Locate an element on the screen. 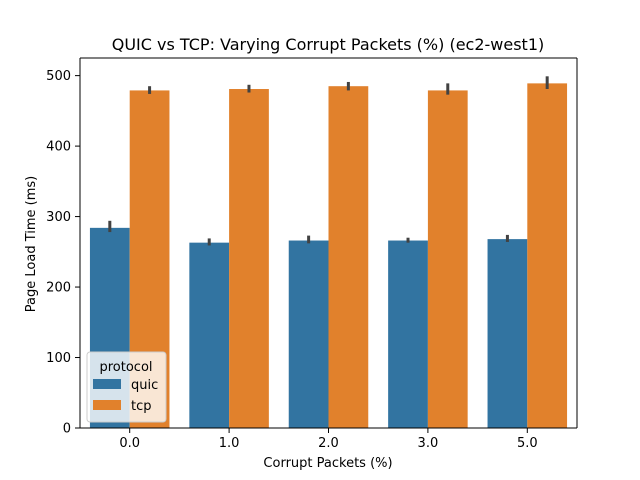  x-tick-label-2.0: 2.0 is located at coordinates (328, 443).